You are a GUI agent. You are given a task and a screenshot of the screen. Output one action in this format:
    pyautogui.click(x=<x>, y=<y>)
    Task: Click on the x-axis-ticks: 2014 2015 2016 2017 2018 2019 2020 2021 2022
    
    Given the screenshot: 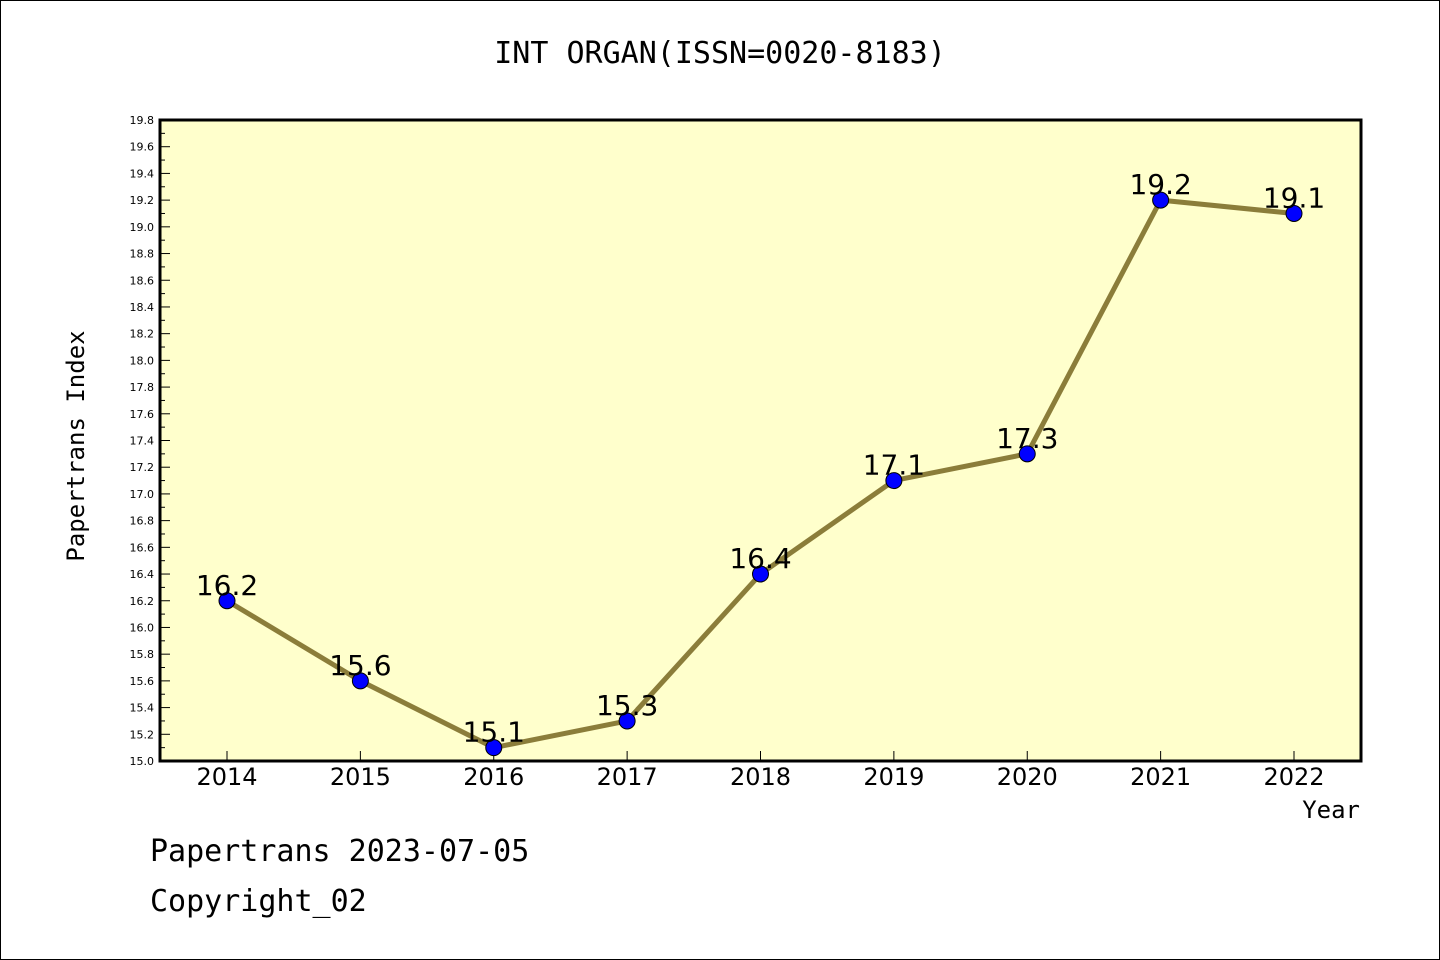 What is the action you would take?
    pyautogui.click(x=760, y=771)
    